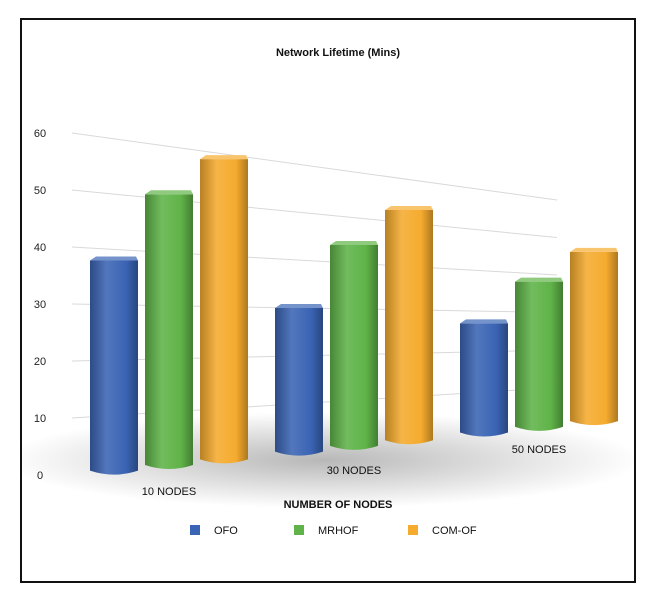 The image size is (657, 615). What do you see at coordinates (169, 492) in the screenshot?
I see `x-tick-label: 10 NODES` at bounding box center [169, 492].